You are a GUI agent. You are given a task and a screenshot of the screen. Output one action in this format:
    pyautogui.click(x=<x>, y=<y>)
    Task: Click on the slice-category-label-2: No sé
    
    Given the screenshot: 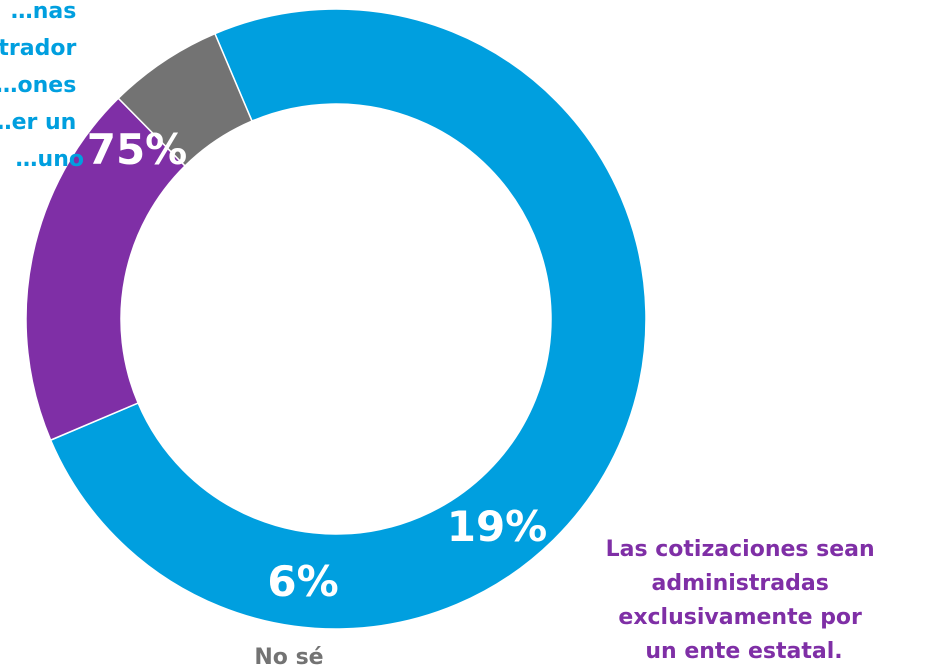 What is the action you would take?
    pyautogui.click(x=288, y=657)
    